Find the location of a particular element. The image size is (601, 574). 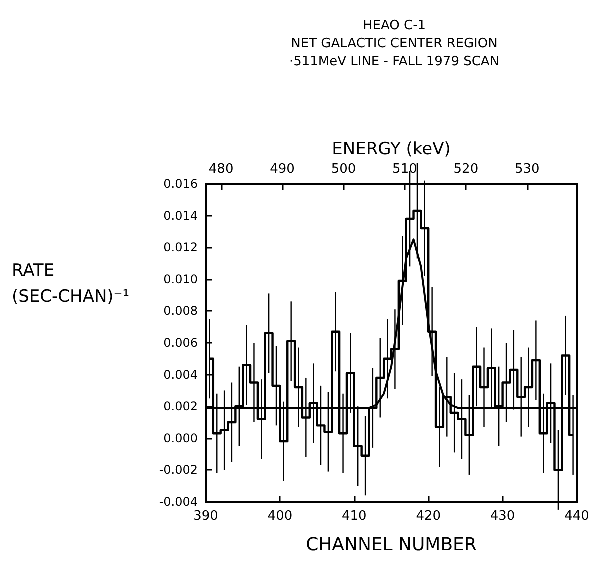

x2-tick-label: 510 is located at coordinates (405, 169).